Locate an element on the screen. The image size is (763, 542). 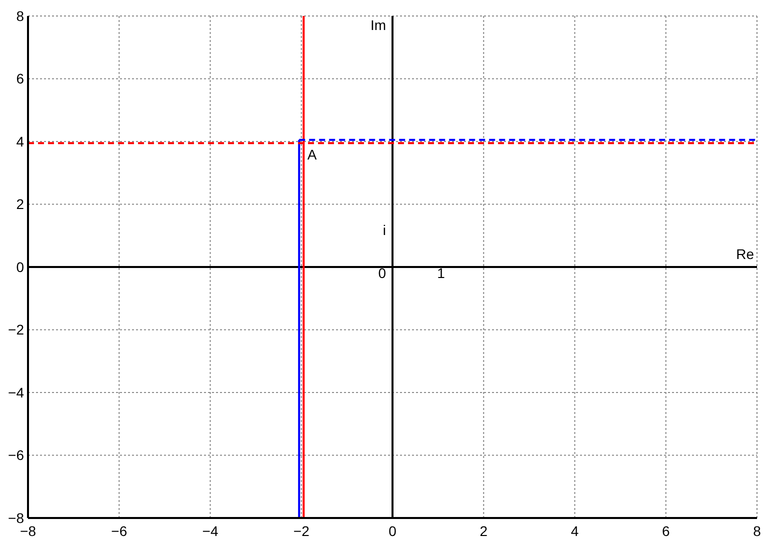
y-tick-label: −4 is located at coordinates (16, 392).